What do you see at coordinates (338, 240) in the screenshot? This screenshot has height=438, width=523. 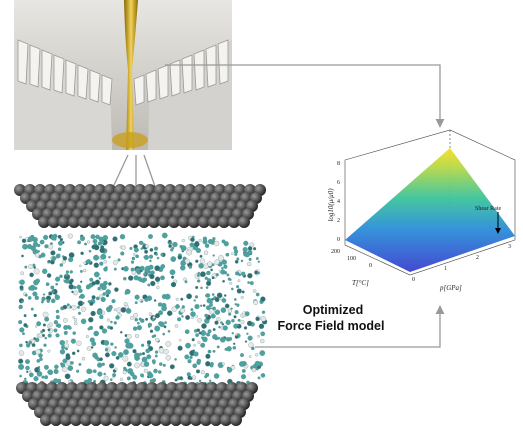 I see `z-tick: 0` at bounding box center [338, 240].